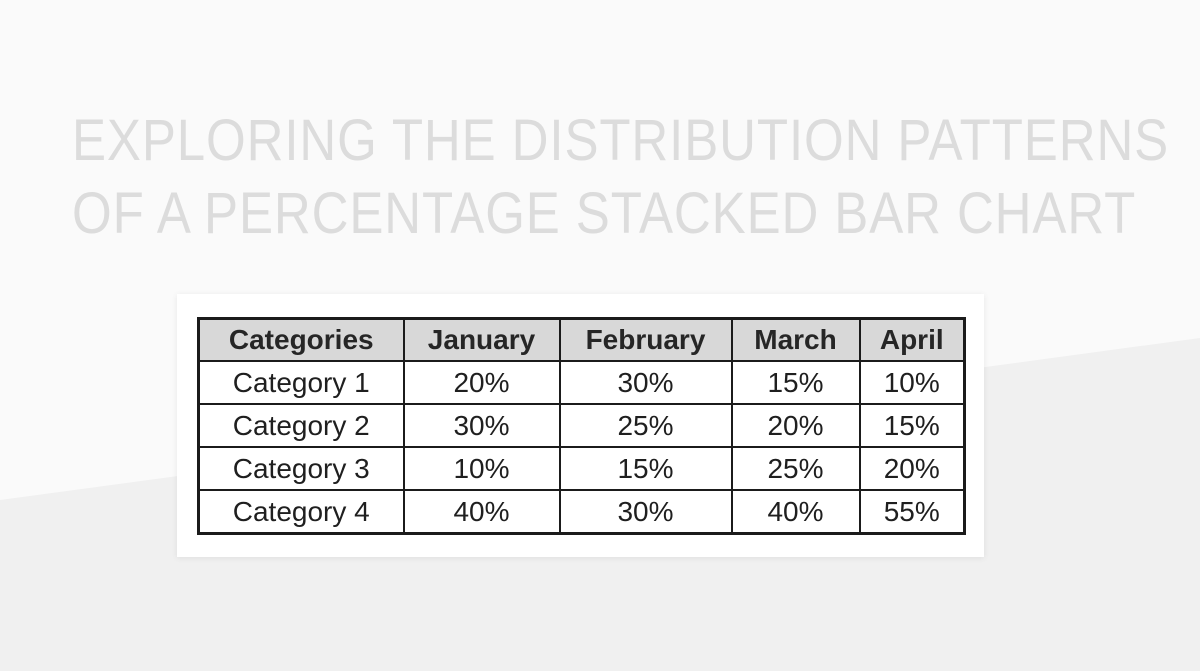 Image resolution: width=1200 pixels, height=671 pixels. What do you see at coordinates (481, 339) in the screenshot?
I see `header-cell-january: January` at bounding box center [481, 339].